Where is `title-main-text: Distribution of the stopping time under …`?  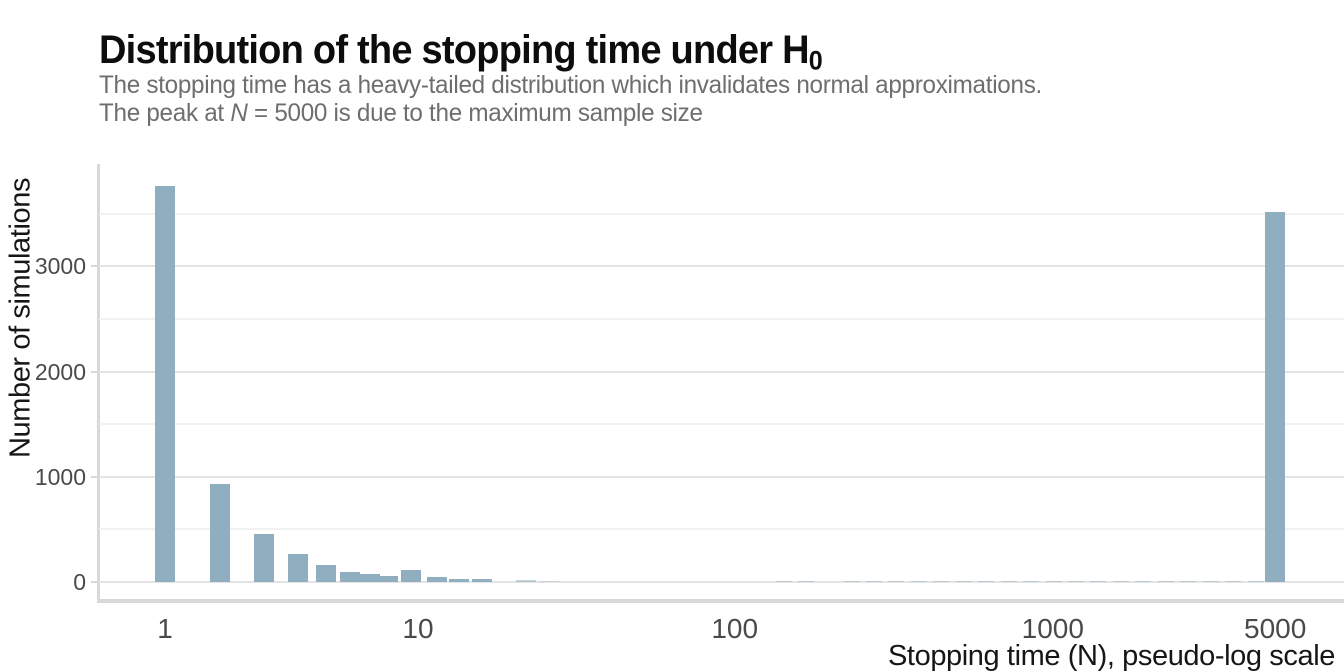 title-main-text: Distribution of the stopping time under … is located at coordinates (454, 49).